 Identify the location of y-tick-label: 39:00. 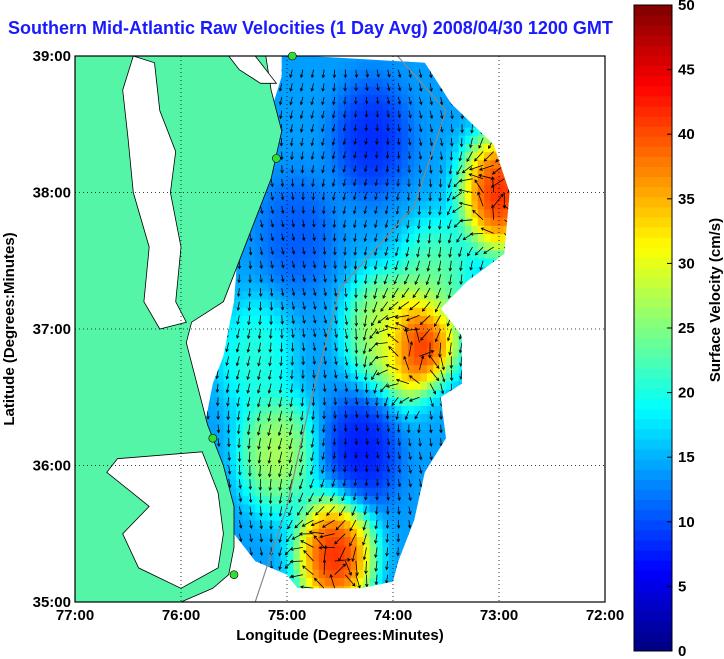
(52, 56).